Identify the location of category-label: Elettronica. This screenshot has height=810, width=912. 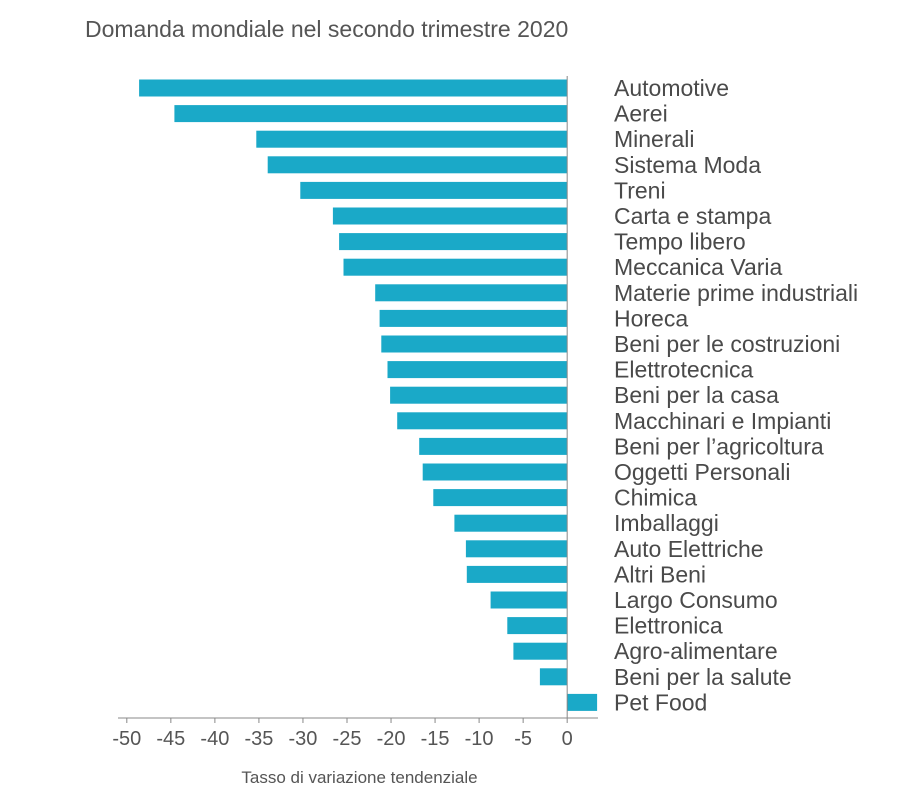
(668, 626).